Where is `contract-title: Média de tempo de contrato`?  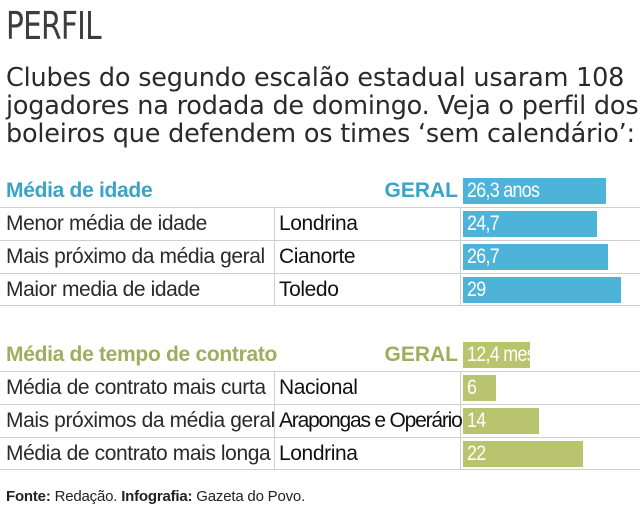
contract-title: Média de tempo de contrato is located at coordinates (142, 354).